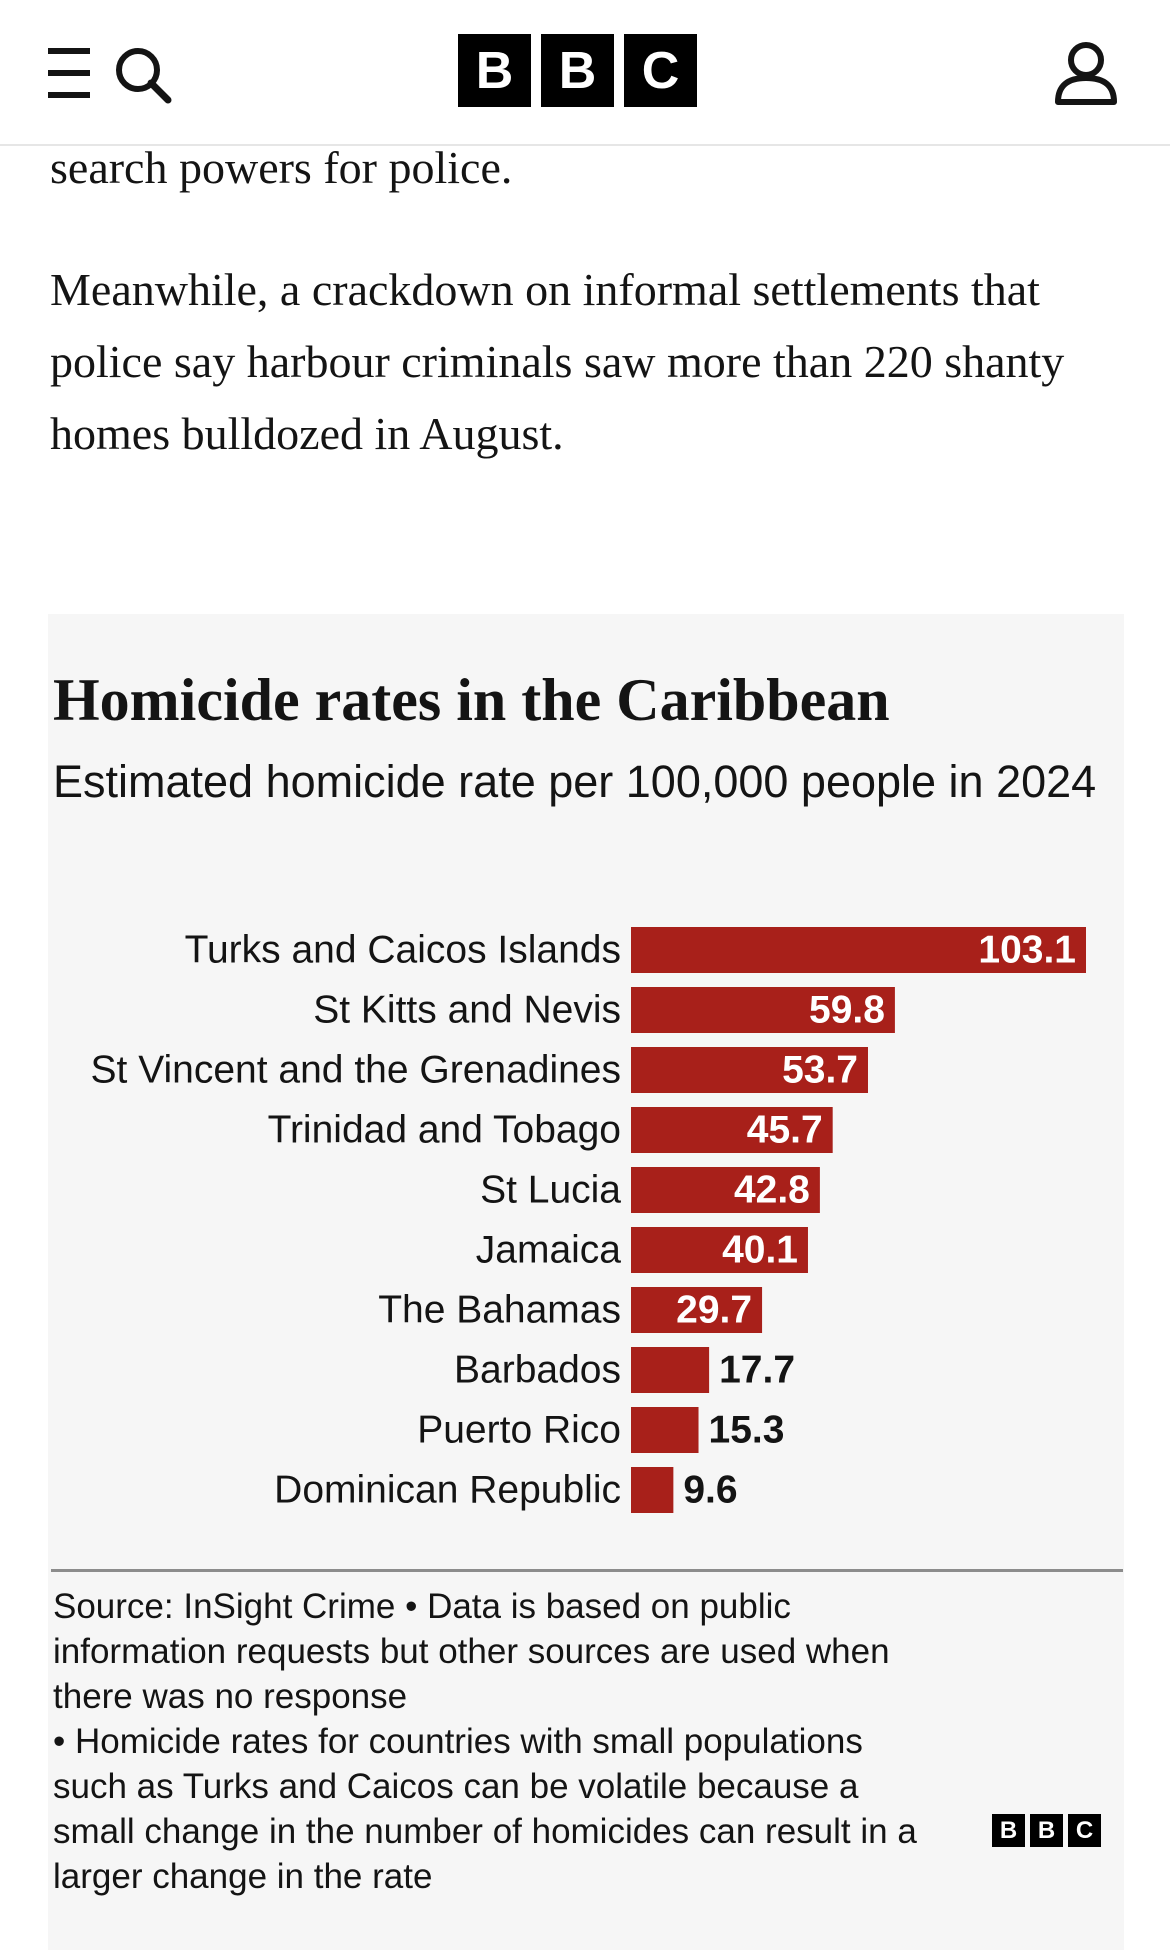 Image resolution: width=1170 pixels, height=1950 pixels. Describe the element at coordinates (537, 1370) in the screenshot. I see `bar-category-label: Barbados` at that location.